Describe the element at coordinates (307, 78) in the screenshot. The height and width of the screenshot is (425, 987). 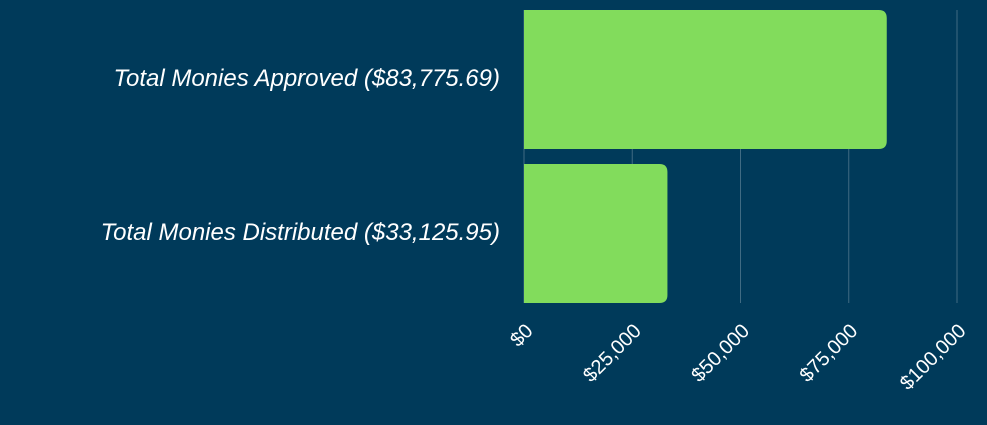
I see `y-tick-label: Total Monies Approved ($83,775.69)` at that location.